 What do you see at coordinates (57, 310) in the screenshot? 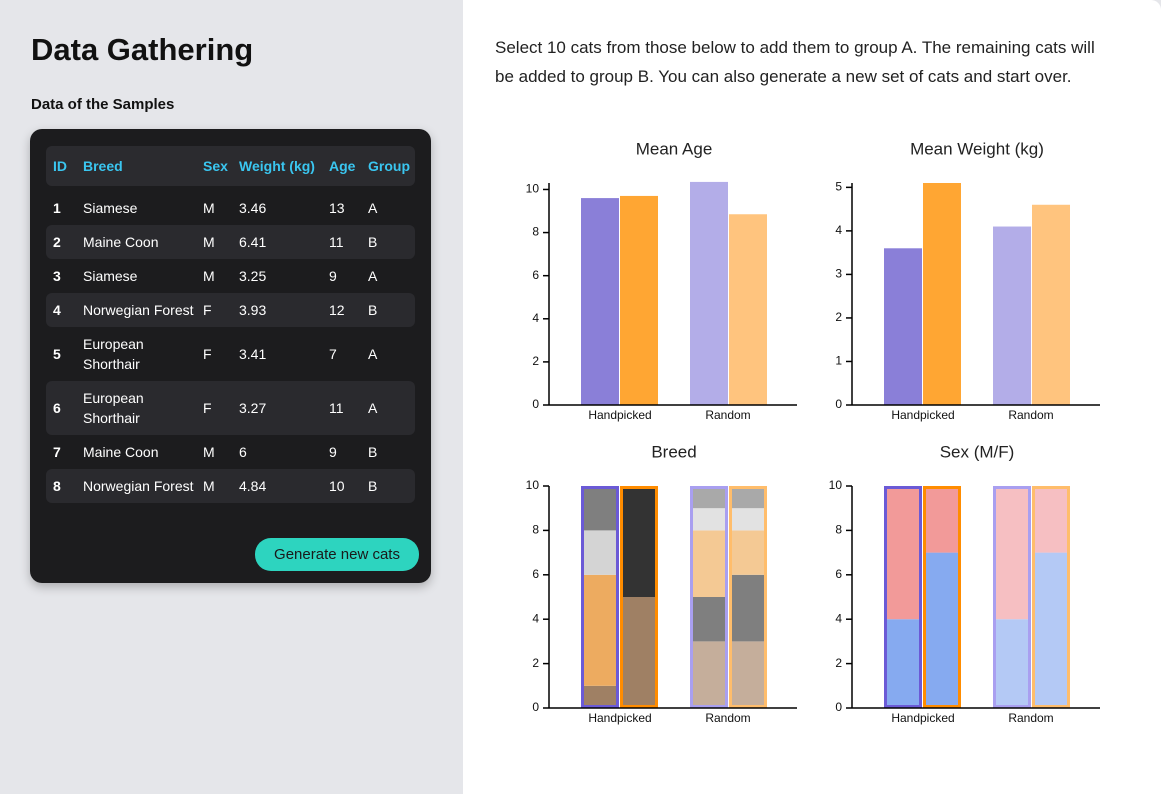
I see `table-cell: 4` at bounding box center [57, 310].